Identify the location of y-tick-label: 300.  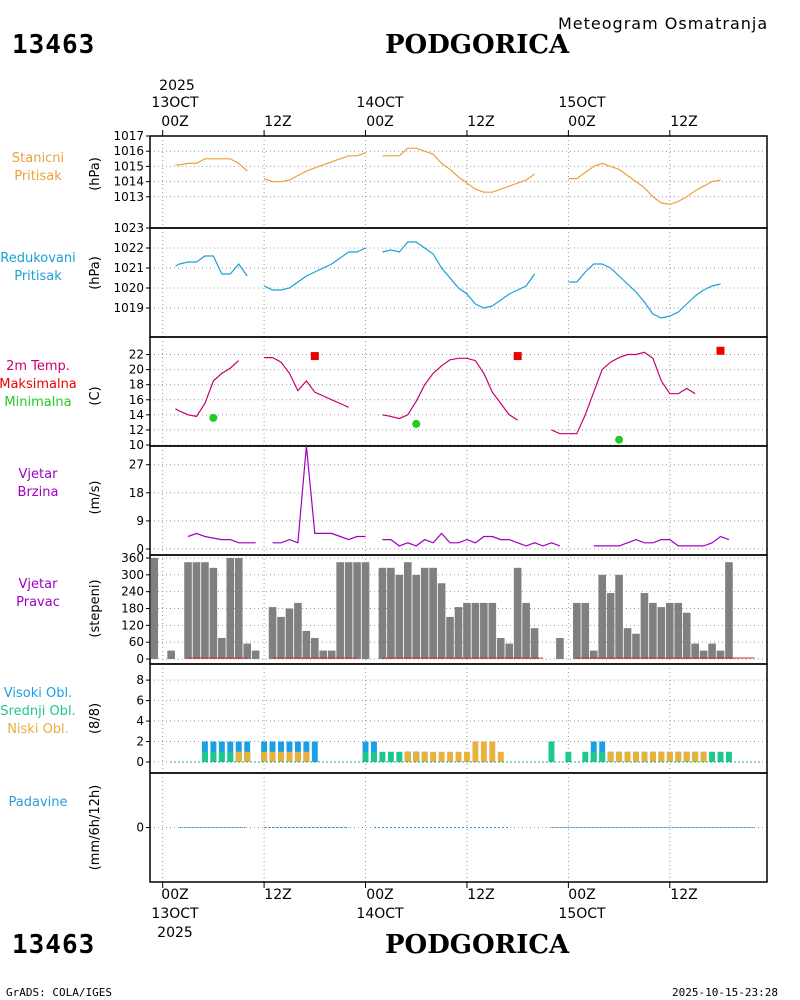
(132, 575).